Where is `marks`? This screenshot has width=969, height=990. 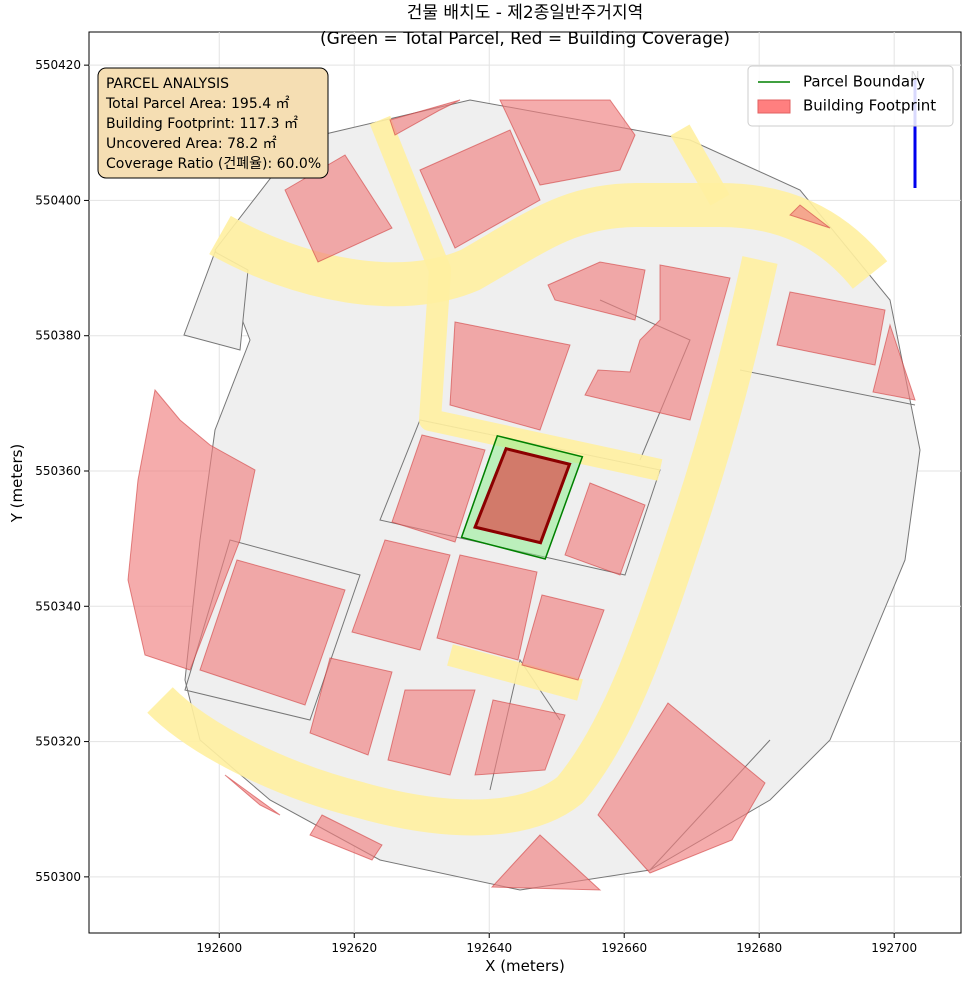
marks is located at coordinates (522, 497).